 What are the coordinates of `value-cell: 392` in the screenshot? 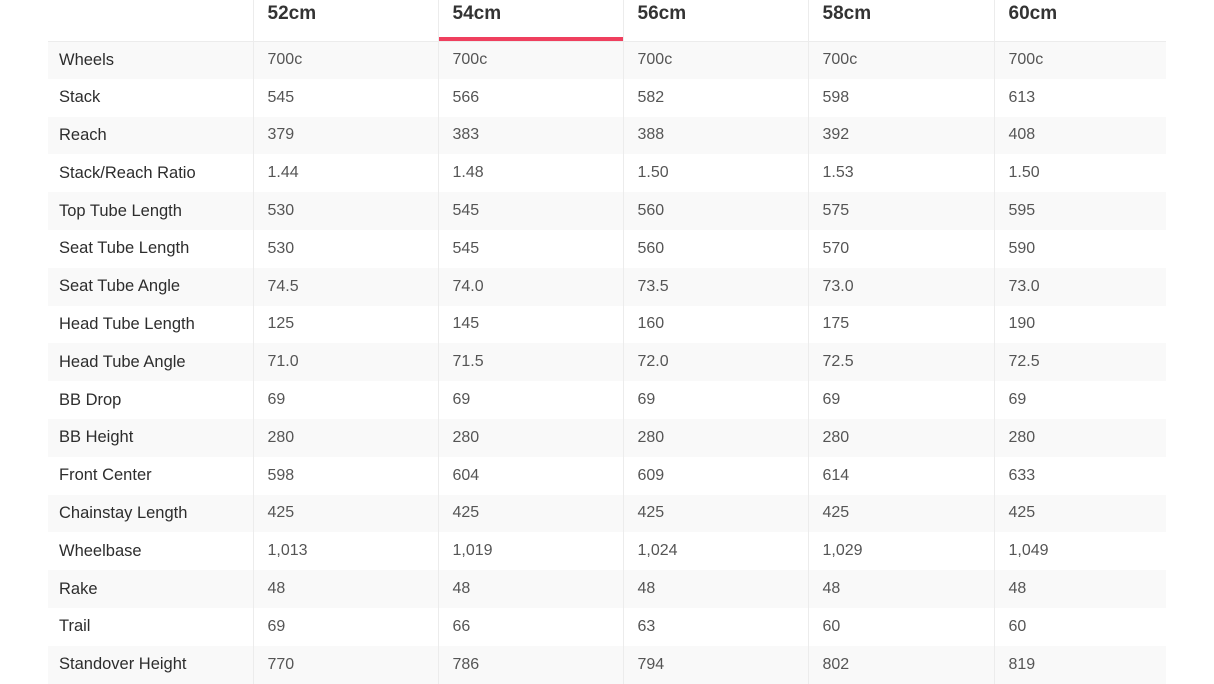 It's located at (900, 135).